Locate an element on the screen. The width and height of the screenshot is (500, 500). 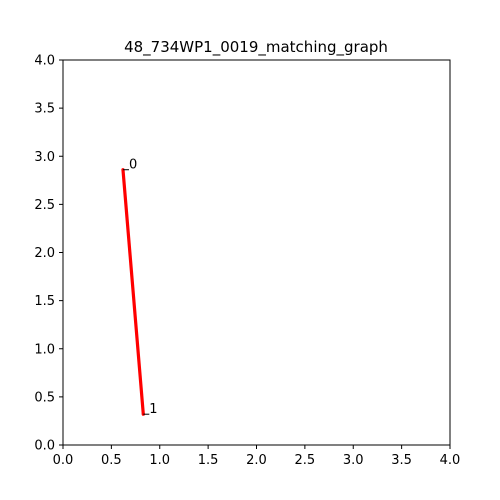
x-axis: 0.0 0.5 1.0 1.5 2.0 2.5 3.0 3.5 4.0 is located at coordinates (257, 456).